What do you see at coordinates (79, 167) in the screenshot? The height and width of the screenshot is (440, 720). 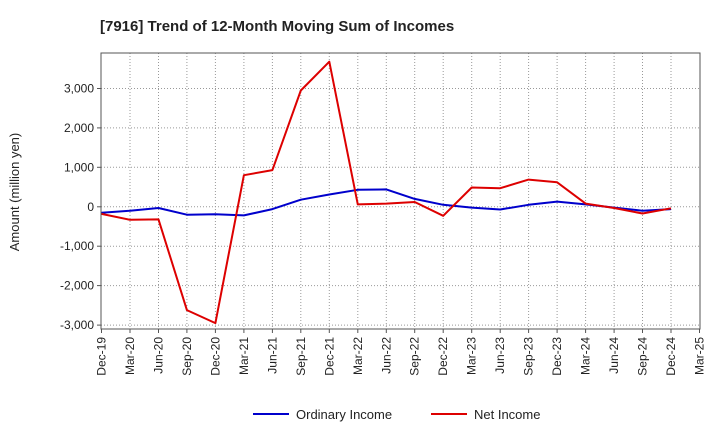 I see `y-tick-label: 1,000` at bounding box center [79, 167].